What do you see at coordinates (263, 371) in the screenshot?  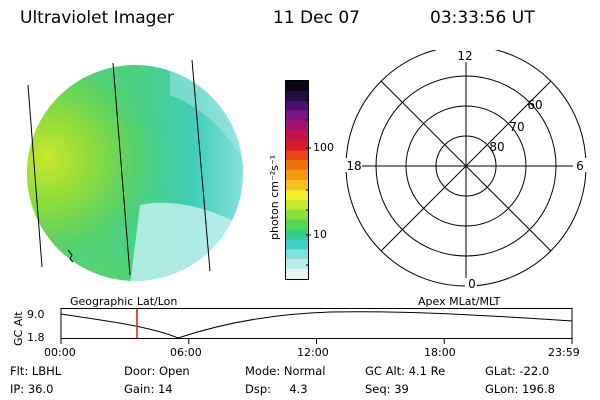 I see `mode-label: Mode:` at bounding box center [263, 371].